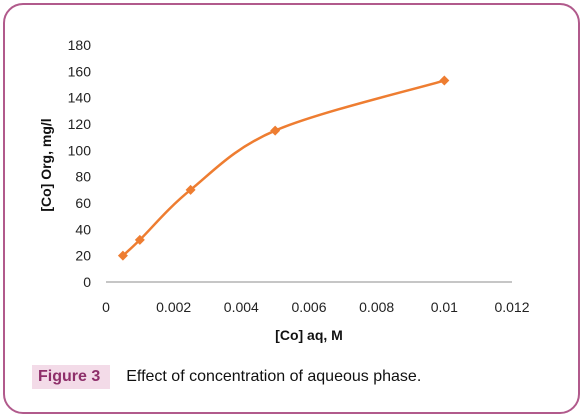 The image size is (585, 419). What do you see at coordinates (87, 282) in the screenshot?
I see `y-tick-label: 0` at bounding box center [87, 282].